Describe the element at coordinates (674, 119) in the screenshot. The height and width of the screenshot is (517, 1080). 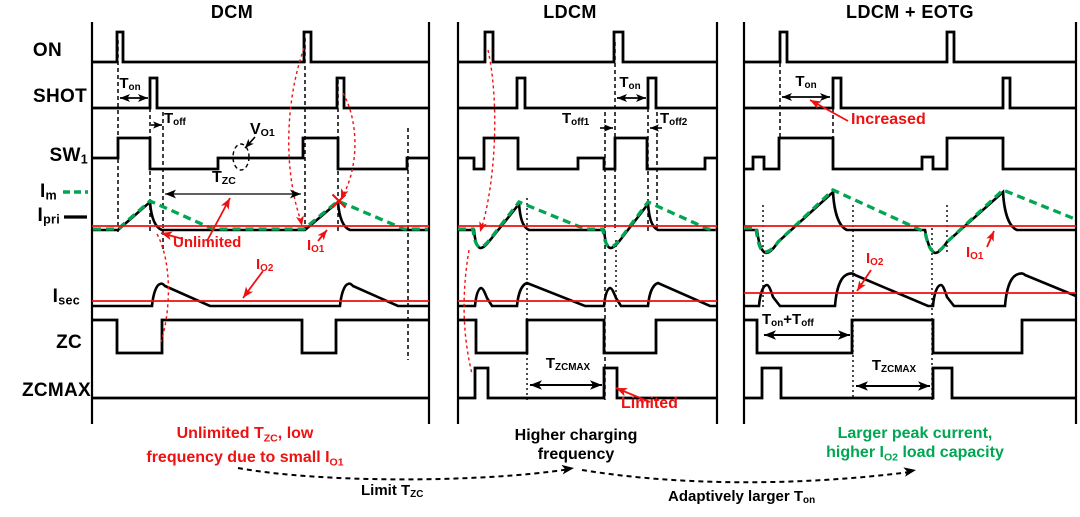
I see `label-toff2-p2: Toff2` at that location.